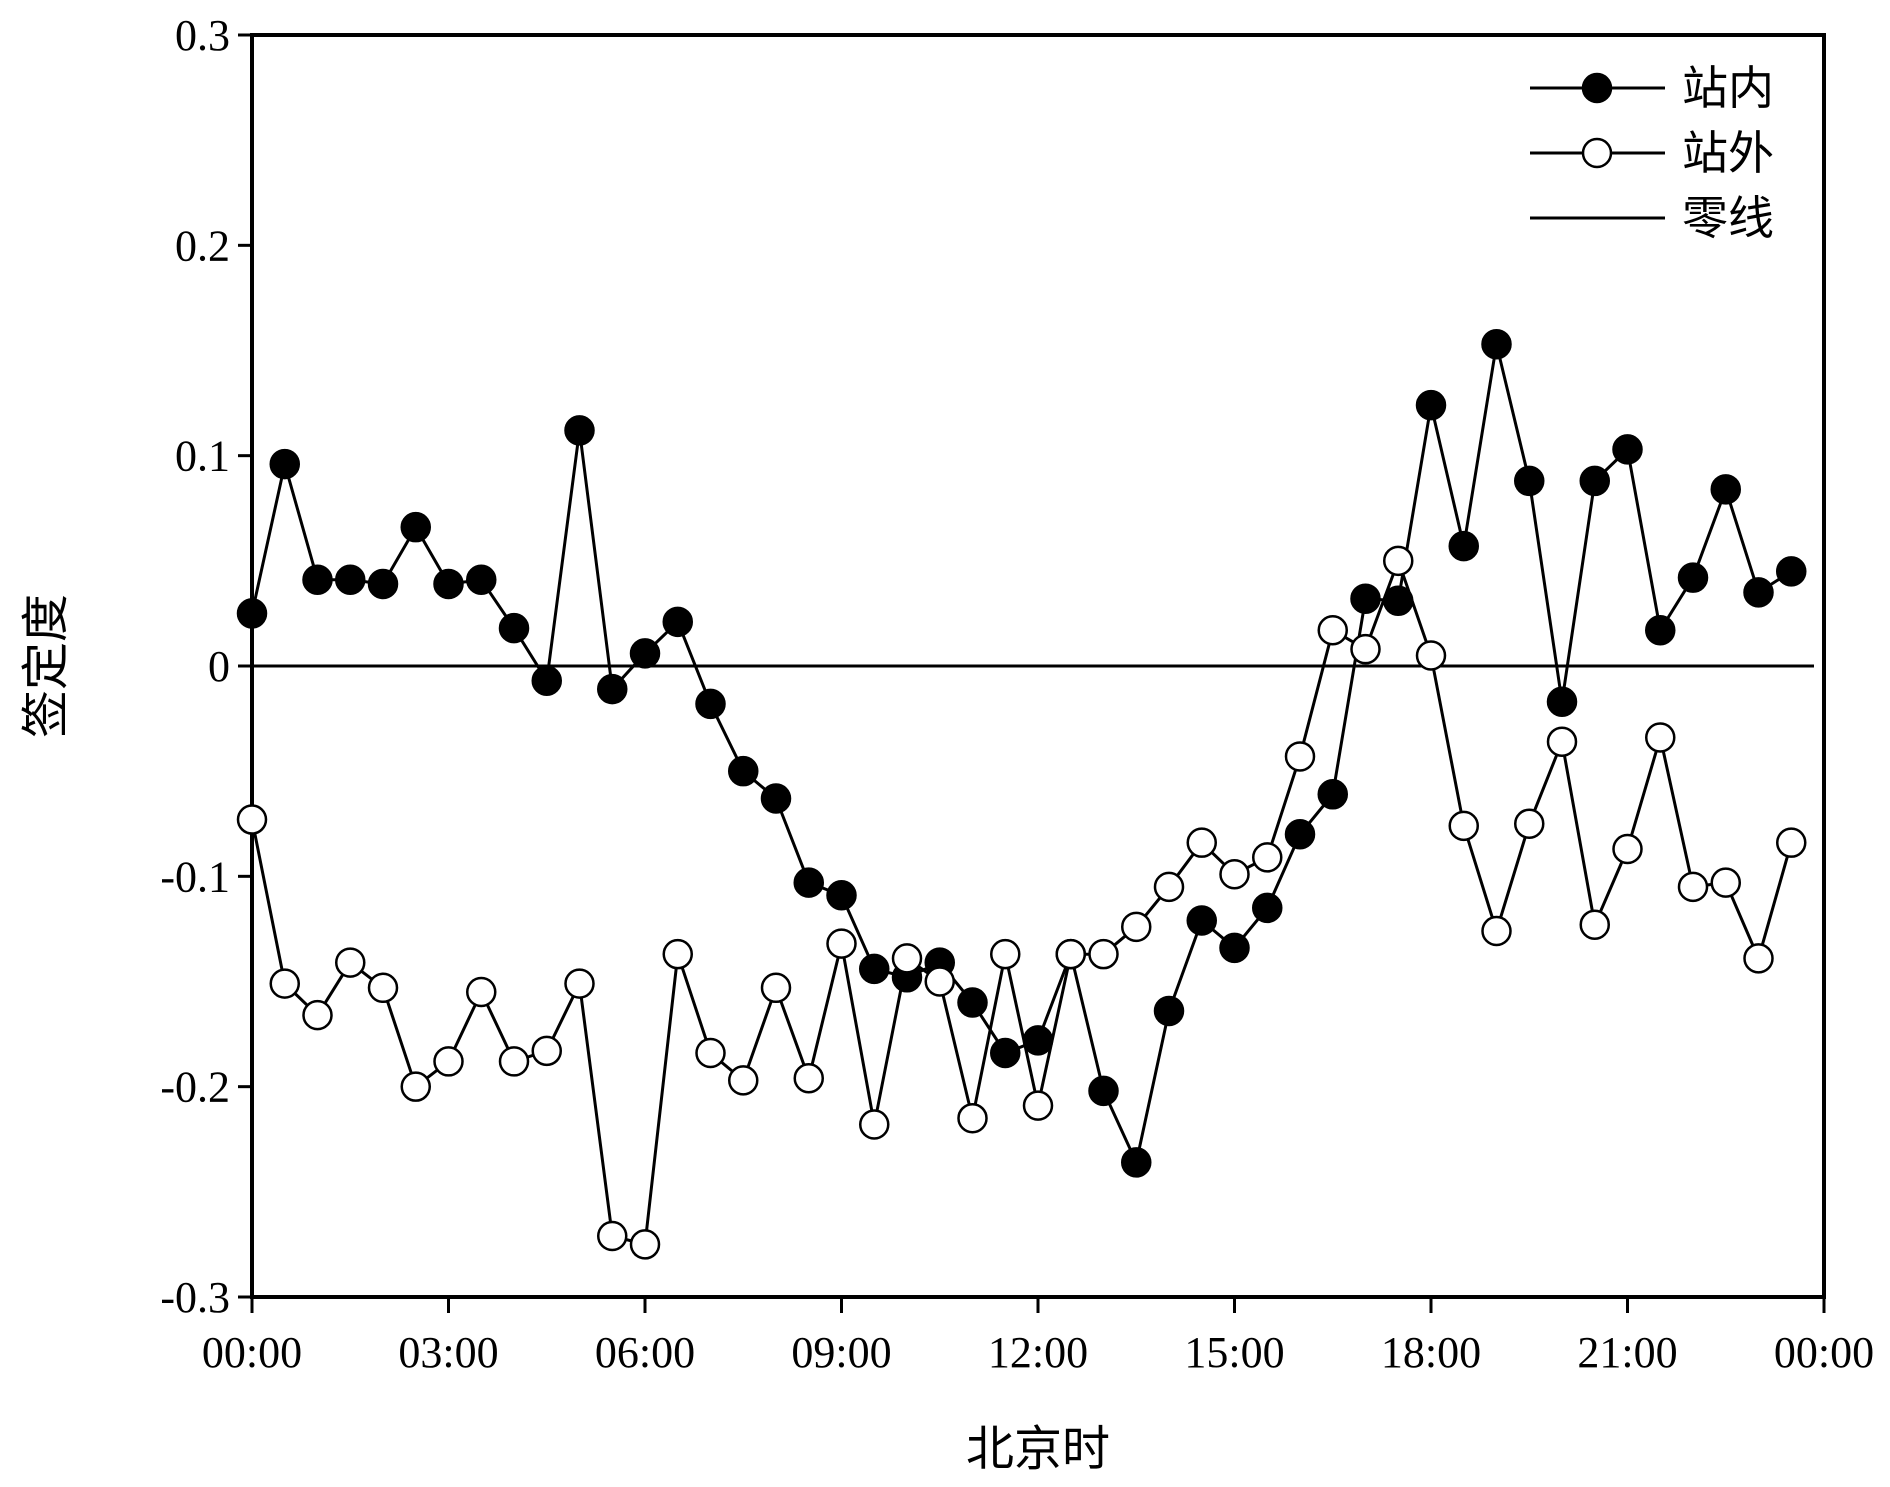  What do you see at coordinates (1627, 1352) in the screenshot?
I see `x-tick-label: 21:00` at bounding box center [1627, 1352].